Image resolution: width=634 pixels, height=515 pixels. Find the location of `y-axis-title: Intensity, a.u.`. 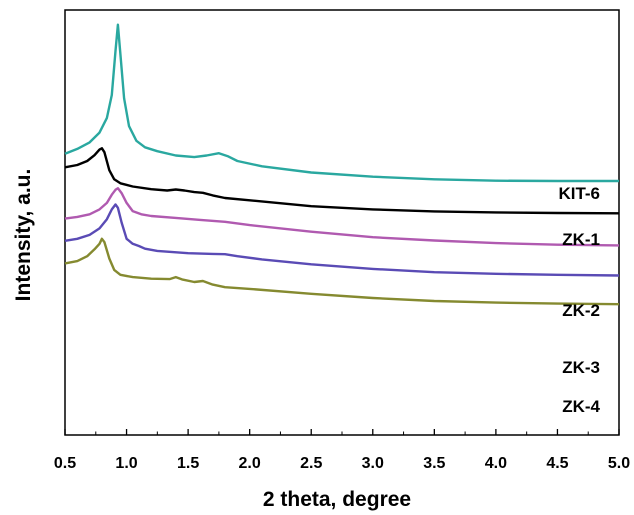

y-axis-title: Intensity, a.u. is located at coordinates (23, 235).